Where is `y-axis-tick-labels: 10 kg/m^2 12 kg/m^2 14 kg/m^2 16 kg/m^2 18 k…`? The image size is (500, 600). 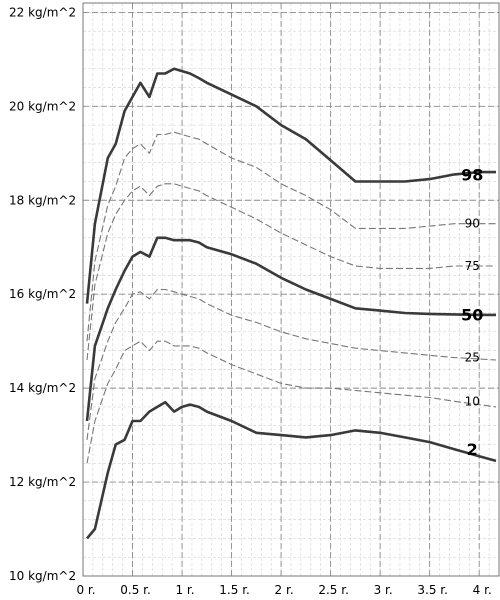 y-axis-tick-labels: 10 kg/m^2 12 kg/m^2 14 kg/m^2 16 kg/m^2 18 k… is located at coordinates (42, 294).